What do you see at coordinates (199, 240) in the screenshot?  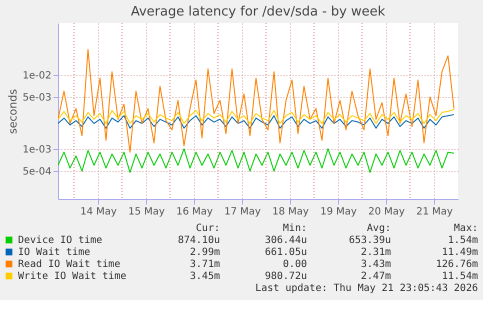 I see `text: 874.10u` at bounding box center [199, 240].